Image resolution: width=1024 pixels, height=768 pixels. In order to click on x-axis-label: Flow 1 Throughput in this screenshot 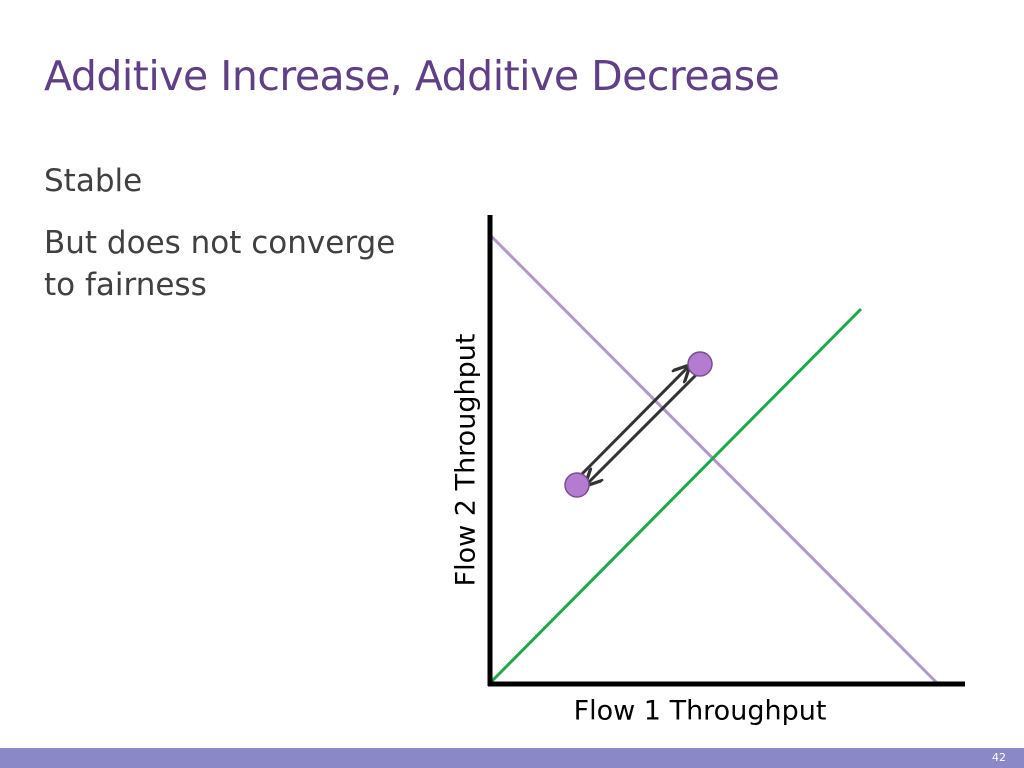, I will do `click(700, 711)`.